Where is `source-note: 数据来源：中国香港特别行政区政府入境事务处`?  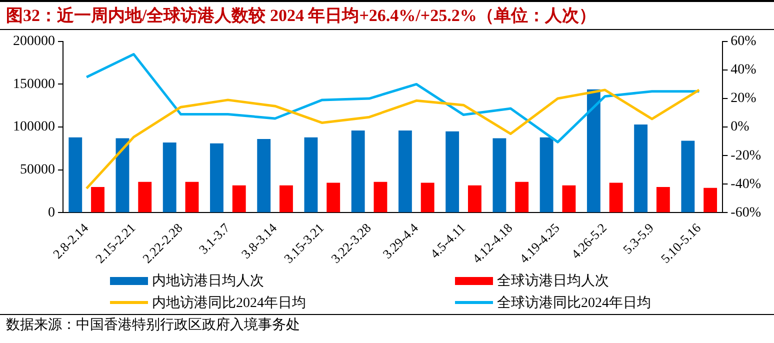 source-note: 数据来源：中国香港特别行政区政府入境事务处 is located at coordinates (387, 324).